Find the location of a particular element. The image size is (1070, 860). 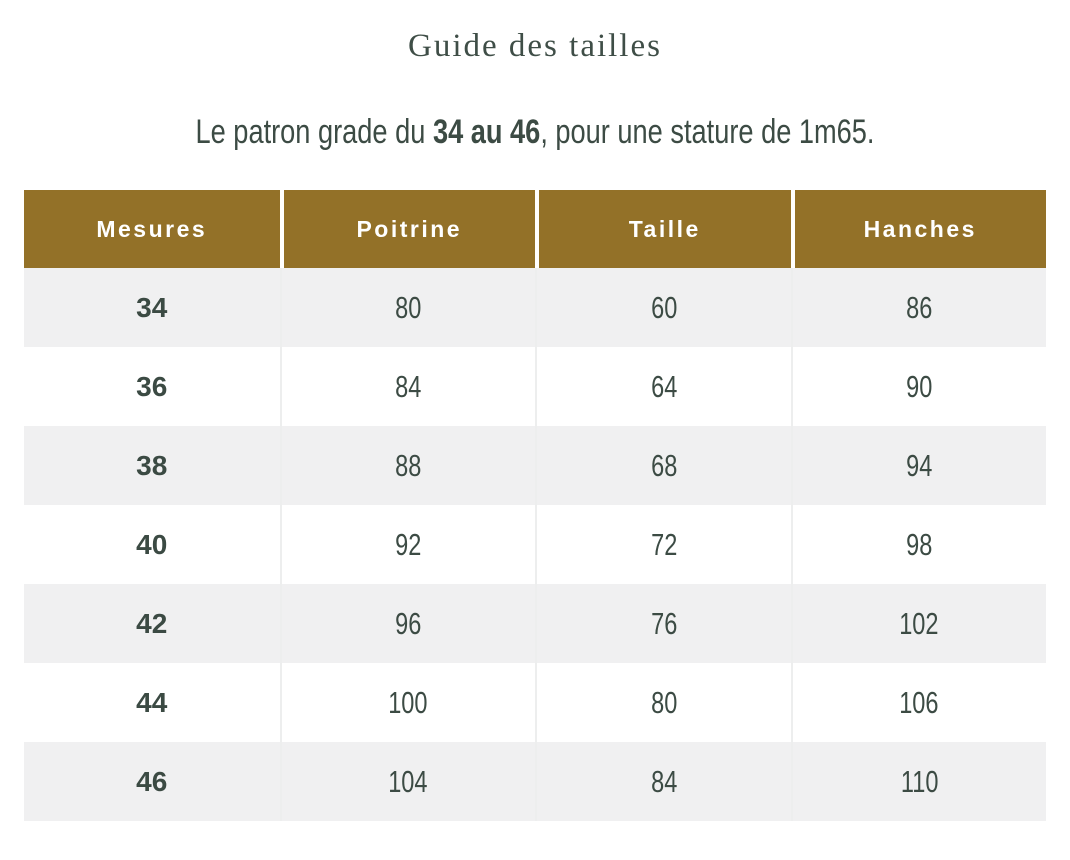

header-row: Mesures Poitrine Taille Hanches is located at coordinates (535, 229).